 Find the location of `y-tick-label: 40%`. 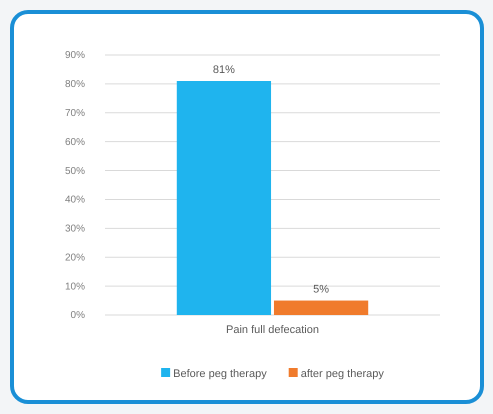

y-tick-label: 40% is located at coordinates (75, 200).